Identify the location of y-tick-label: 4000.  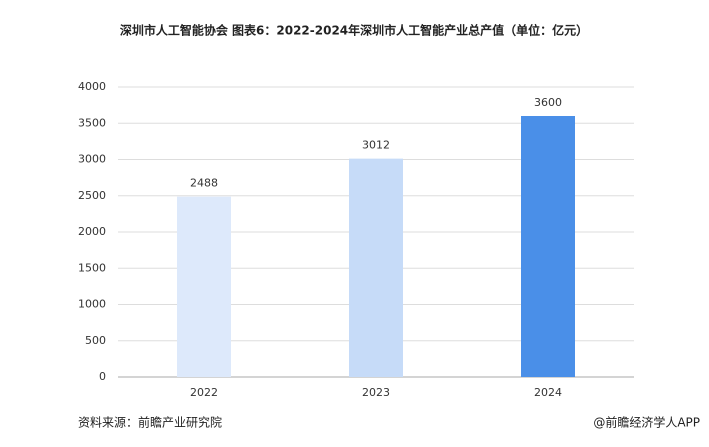
(92, 86).